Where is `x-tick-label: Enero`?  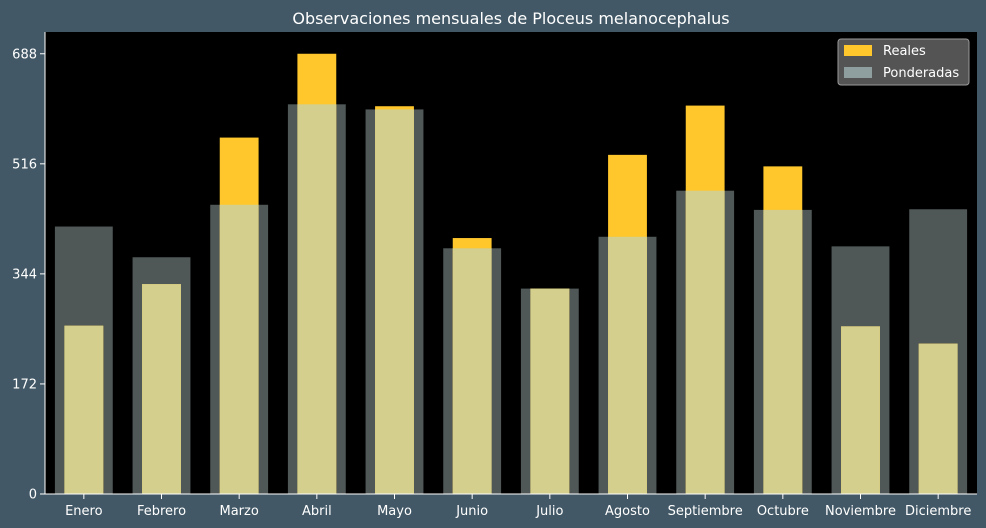 x-tick-label: Enero is located at coordinates (84, 511).